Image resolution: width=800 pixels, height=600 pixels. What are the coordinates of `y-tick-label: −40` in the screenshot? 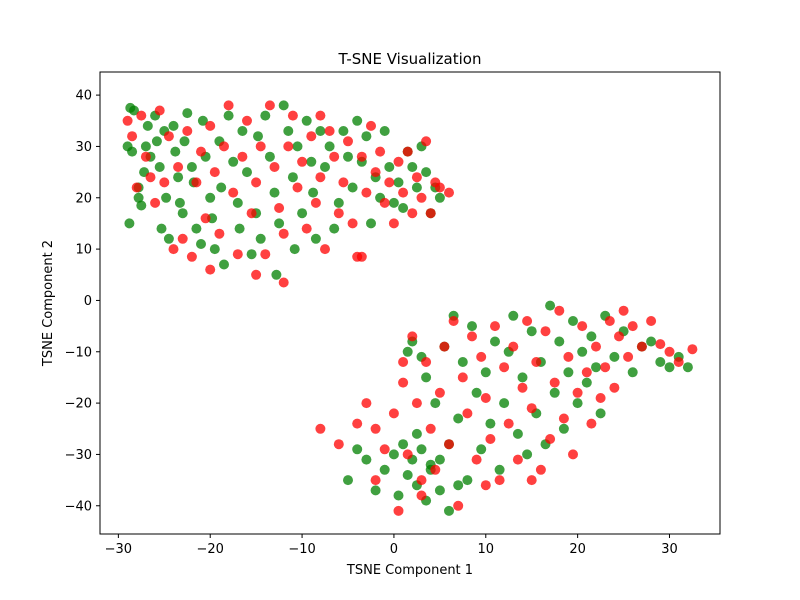 It's located at (78, 506).